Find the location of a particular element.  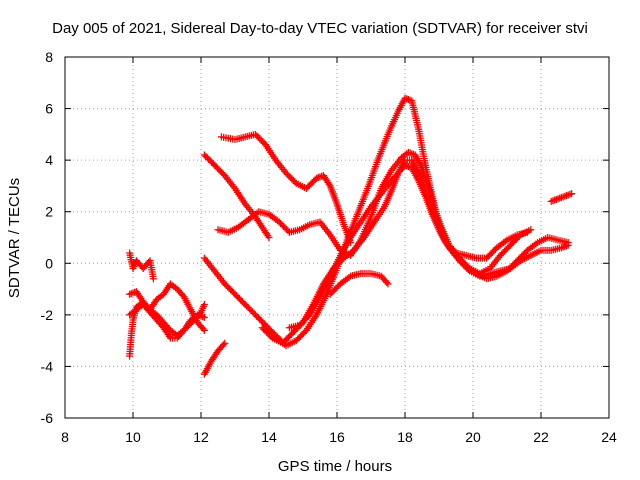

y-tick-label: 8 is located at coordinates (49, 57).